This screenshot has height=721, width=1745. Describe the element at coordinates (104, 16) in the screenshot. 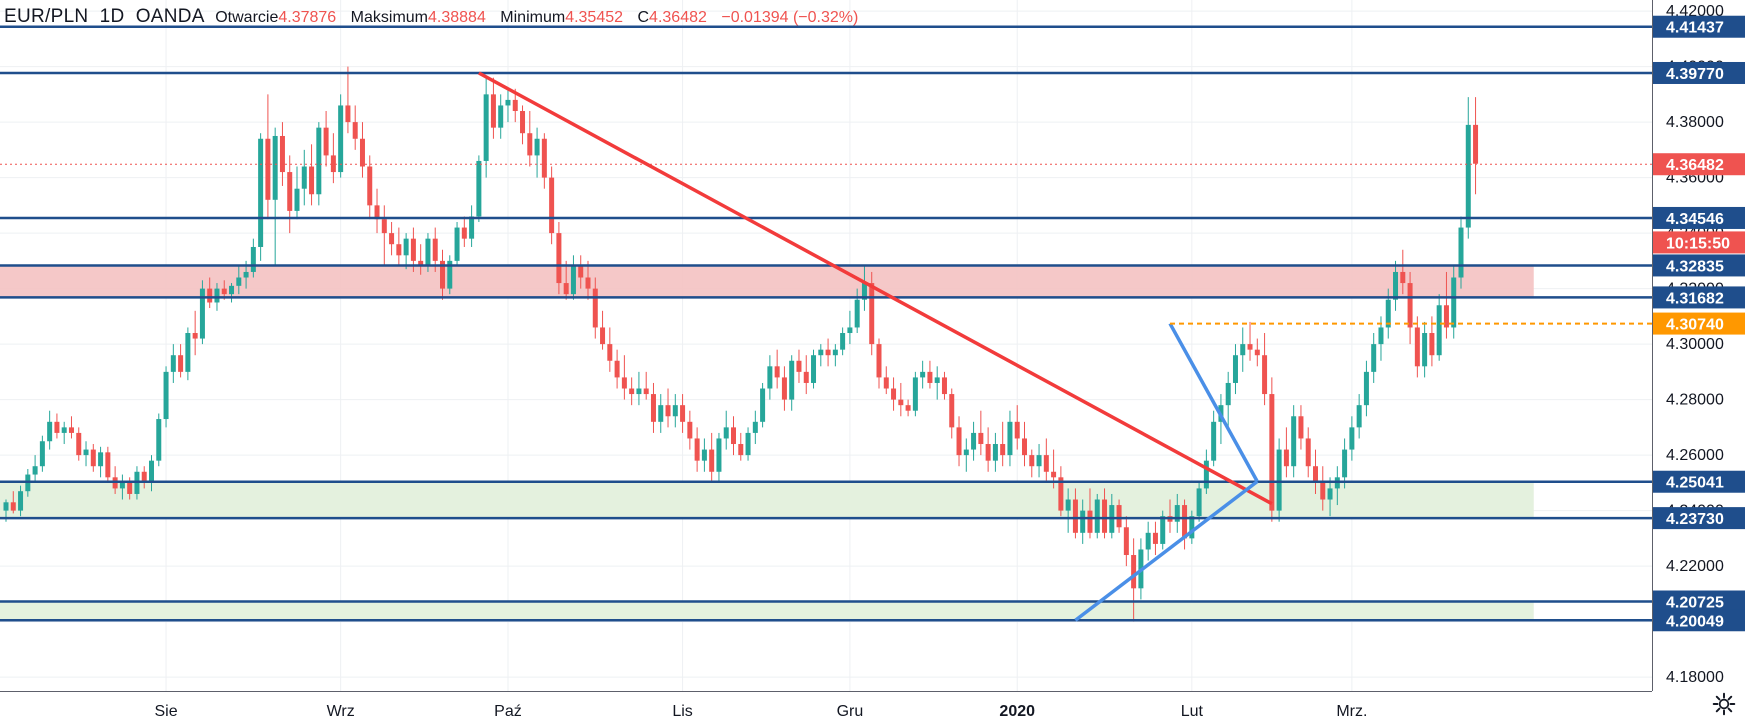

I see `symbol-label: EUR/PLN 1D OANDA` at that location.